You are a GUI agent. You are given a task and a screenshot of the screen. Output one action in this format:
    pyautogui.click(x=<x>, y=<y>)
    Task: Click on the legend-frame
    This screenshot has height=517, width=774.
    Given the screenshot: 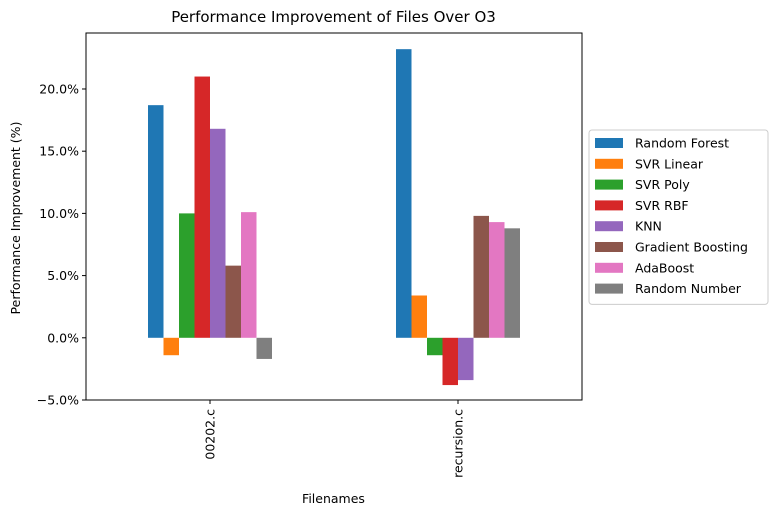 What is the action you would take?
    pyautogui.click(x=678, y=217)
    